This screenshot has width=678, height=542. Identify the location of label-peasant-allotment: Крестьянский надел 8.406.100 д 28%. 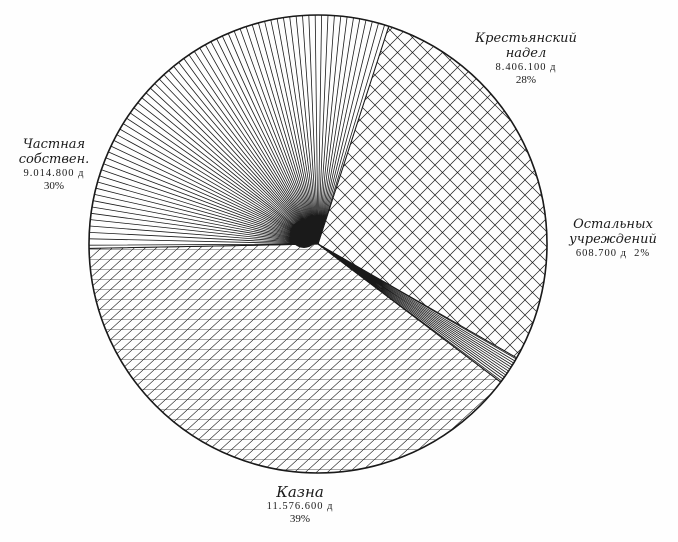
(526, 59).